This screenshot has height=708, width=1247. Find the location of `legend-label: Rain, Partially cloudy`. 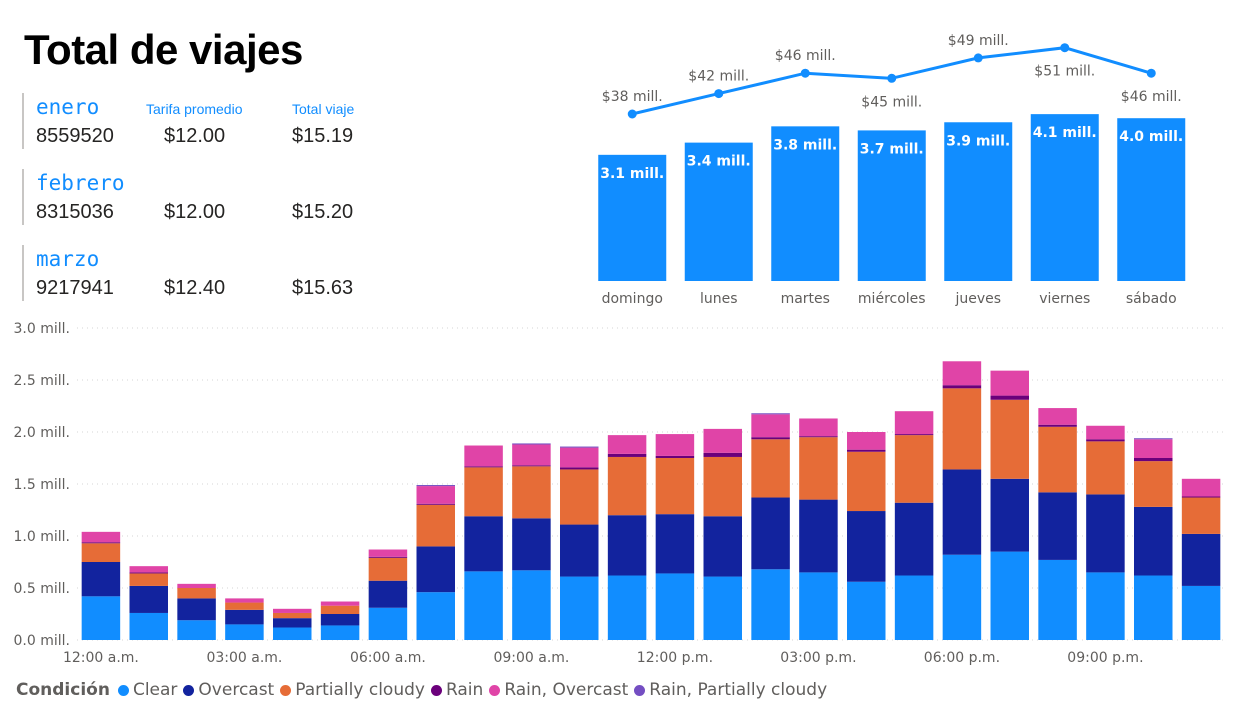

legend-label: Rain, Partially cloudy is located at coordinates (738, 690).